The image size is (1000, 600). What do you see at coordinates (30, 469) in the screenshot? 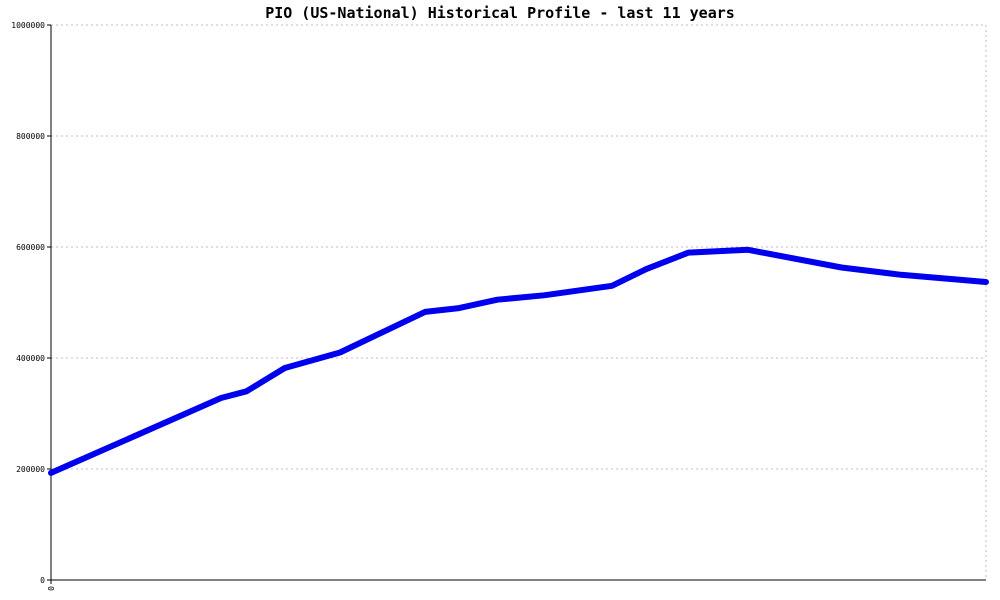
I see `y-tick-label: 200000` at bounding box center [30, 469].